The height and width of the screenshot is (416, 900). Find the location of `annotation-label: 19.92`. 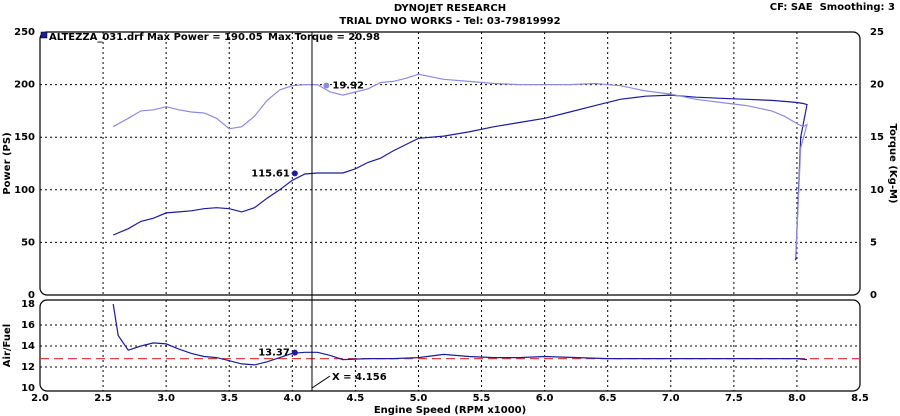

annotation-label: 19.92 is located at coordinates (348, 85).